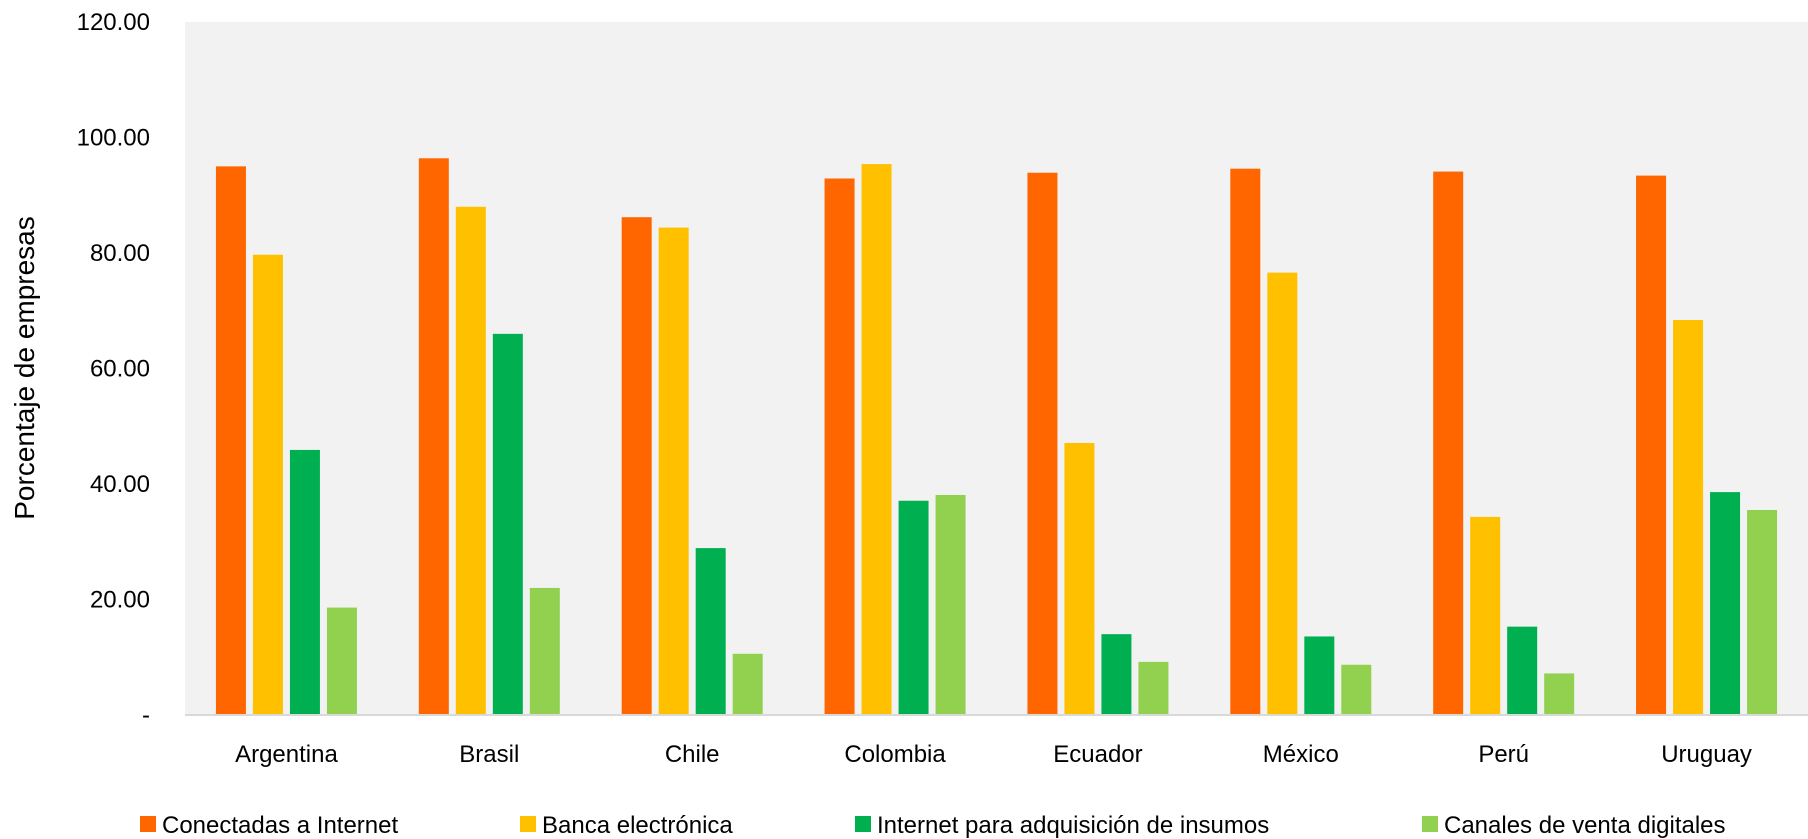  What do you see at coordinates (637, 825) in the screenshot?
I see `legend-label: Banca electrónica` at bounding box center [637, 825].